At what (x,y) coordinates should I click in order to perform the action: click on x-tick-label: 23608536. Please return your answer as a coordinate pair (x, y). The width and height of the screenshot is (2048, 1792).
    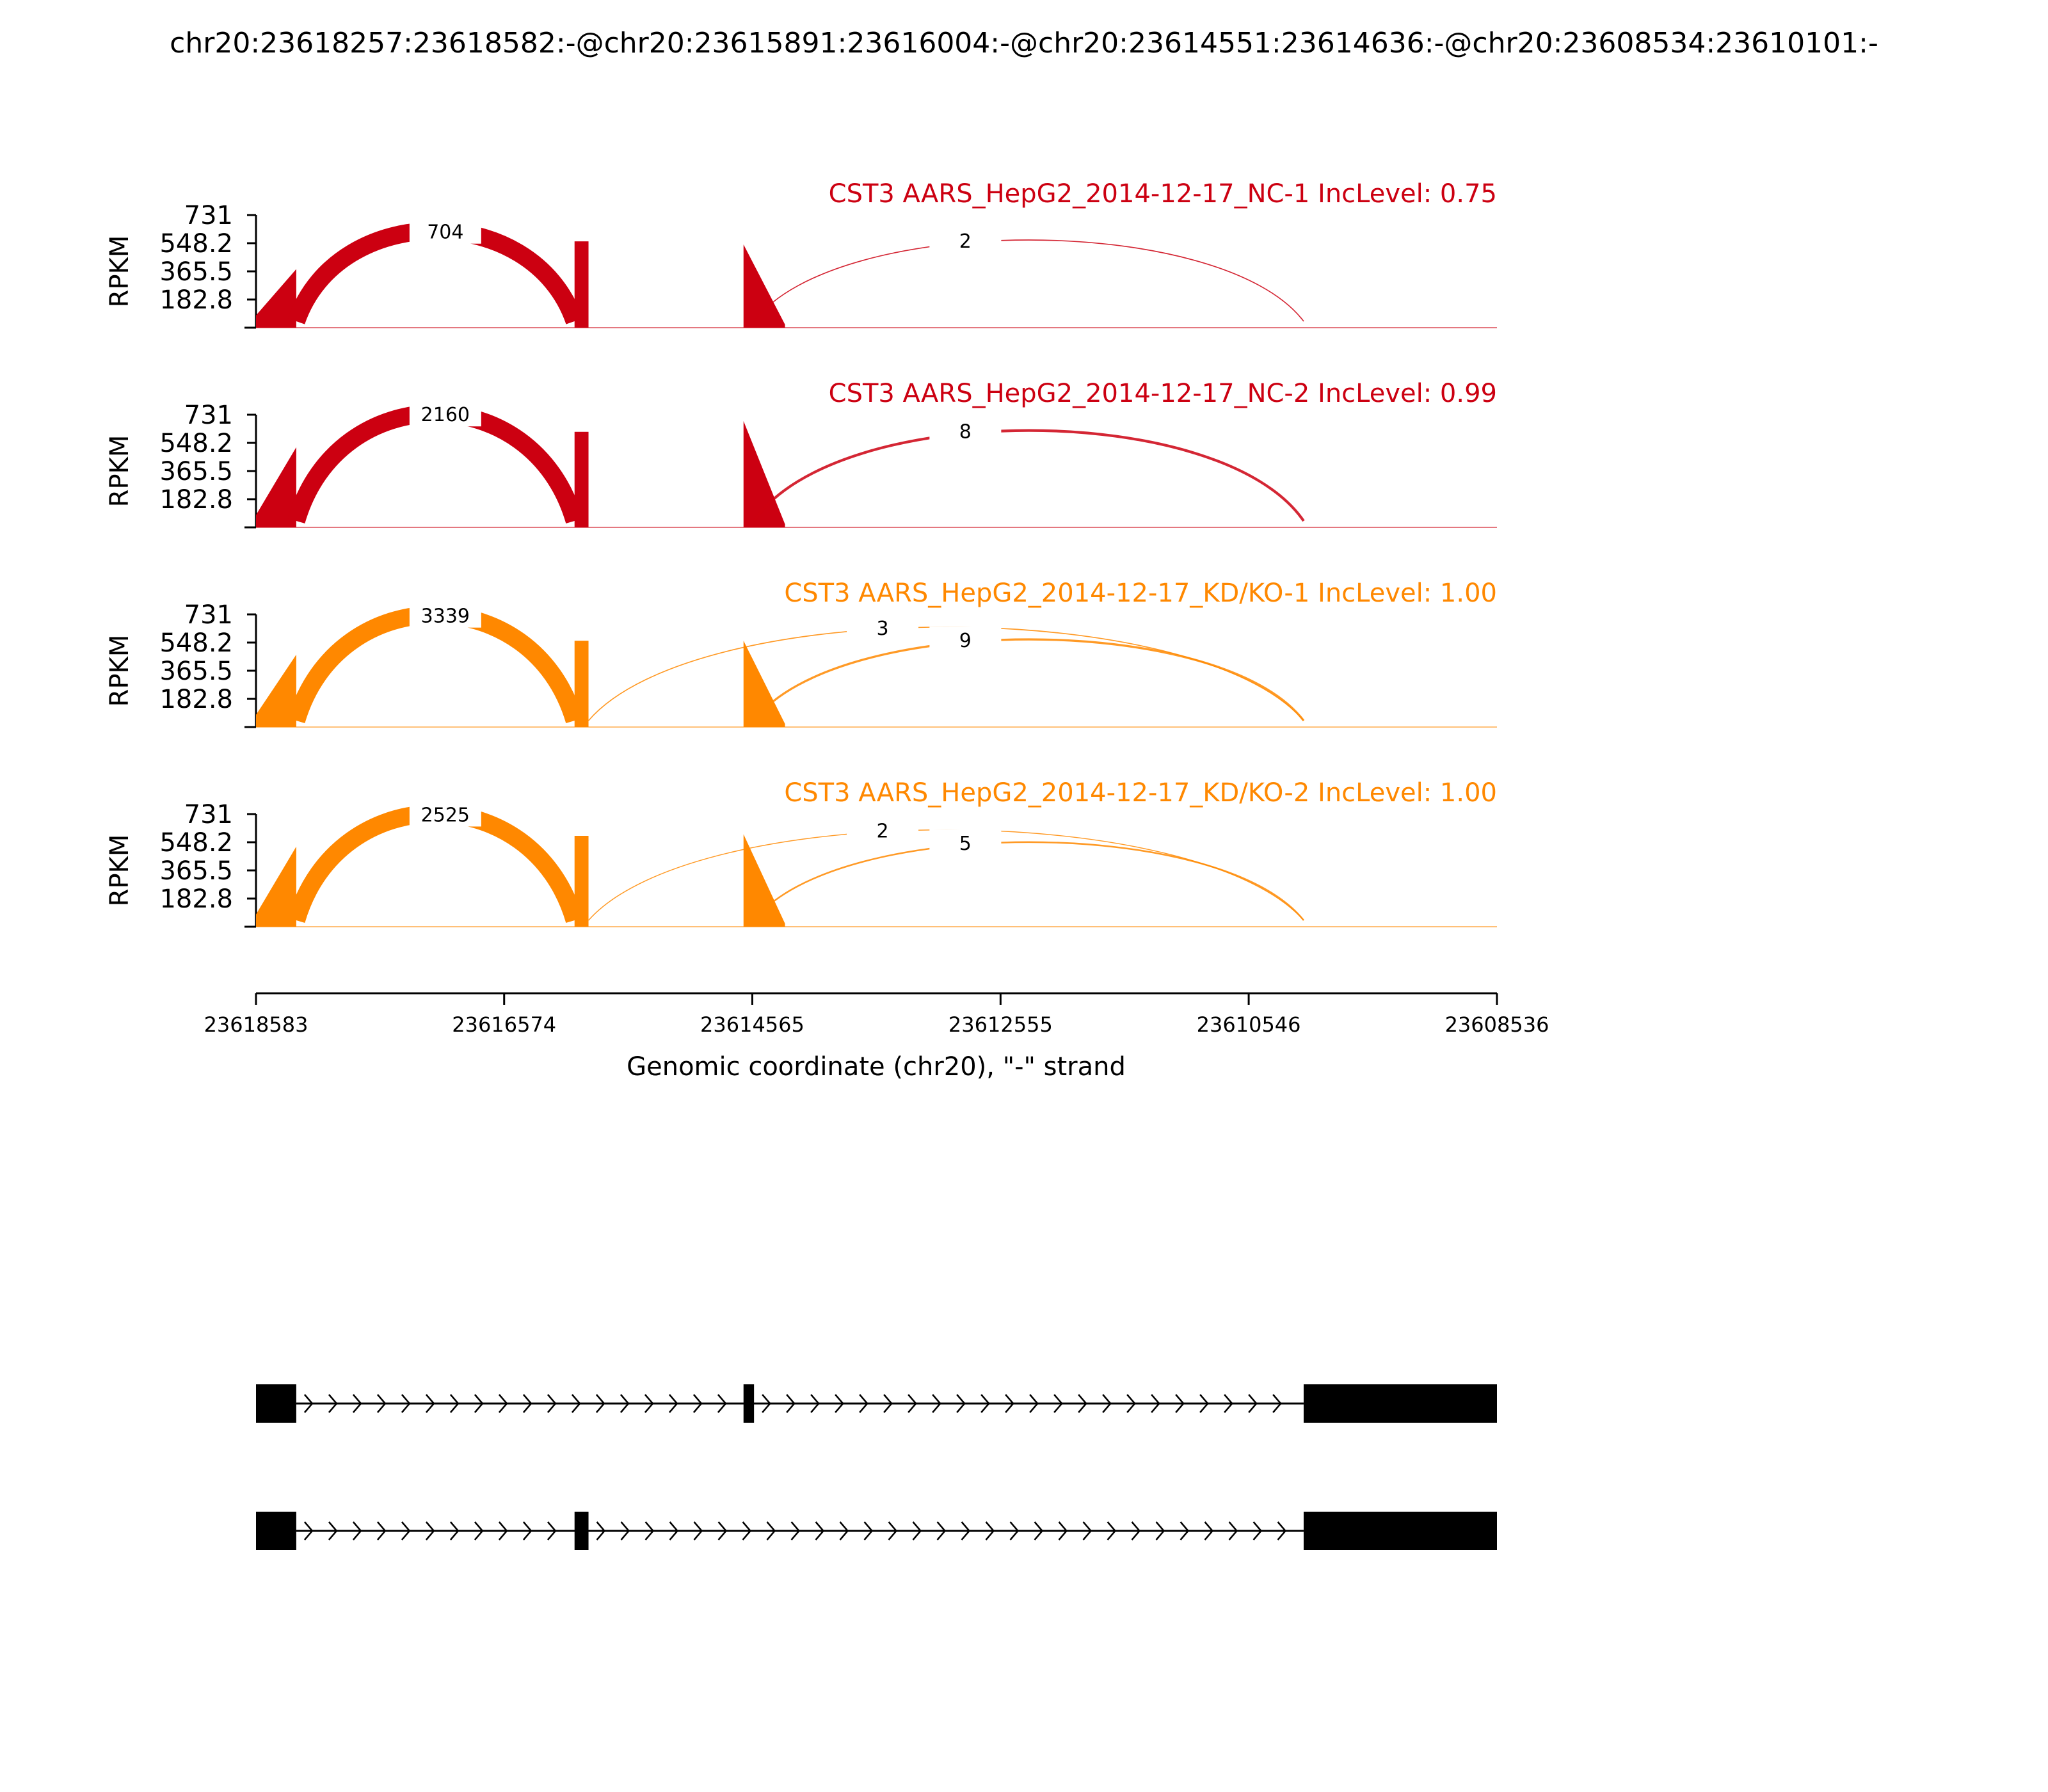
    Looking at the image, I should click on (1497, 1024).